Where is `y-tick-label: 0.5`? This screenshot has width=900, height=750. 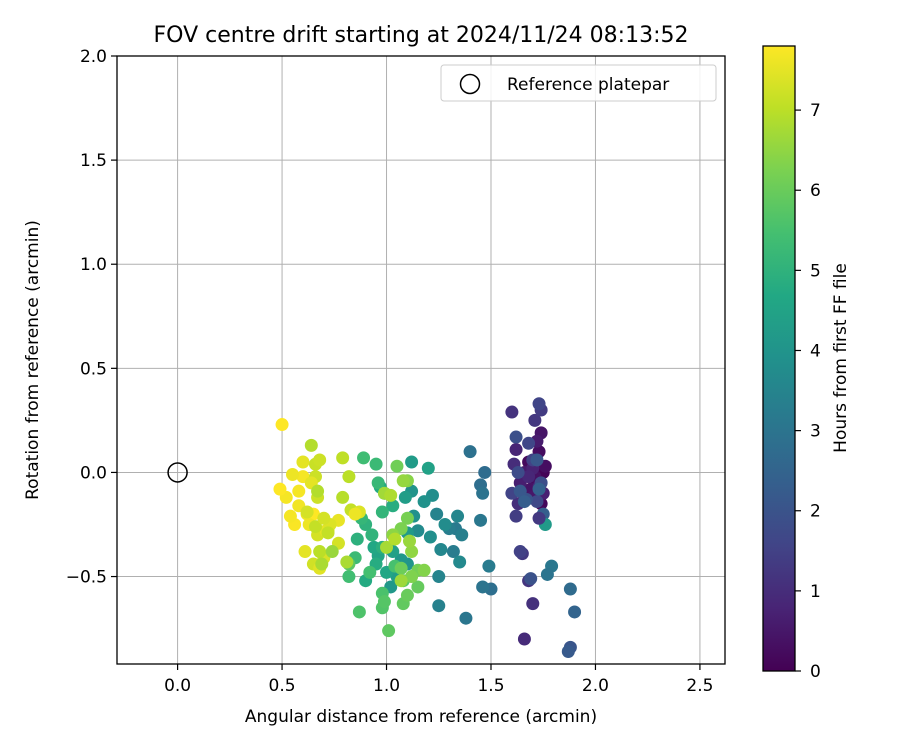
y-tick-label: 0.5 is located at coordinates (93, 369).